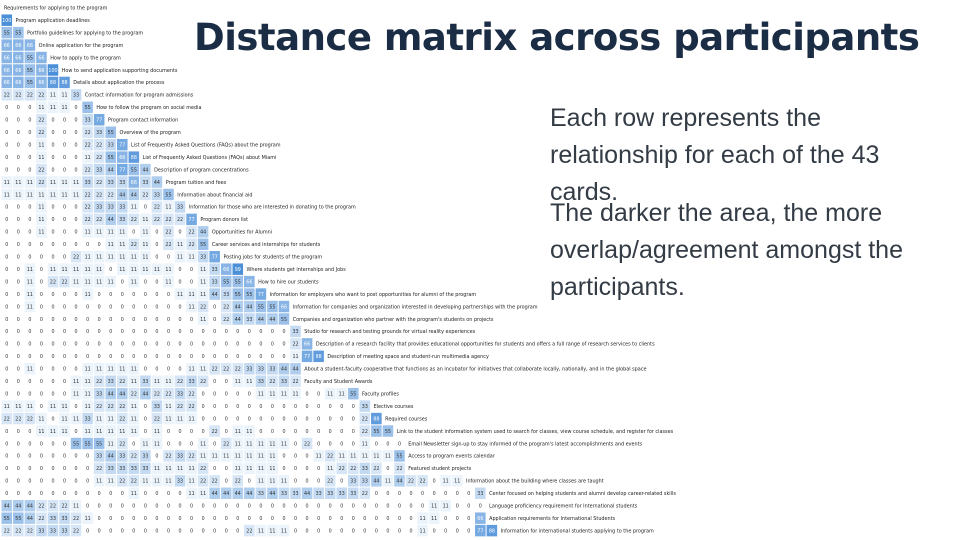  Describe the element at coordinates (394, 407) in the screenshot. I see `row-label: Elective courses` at that location.